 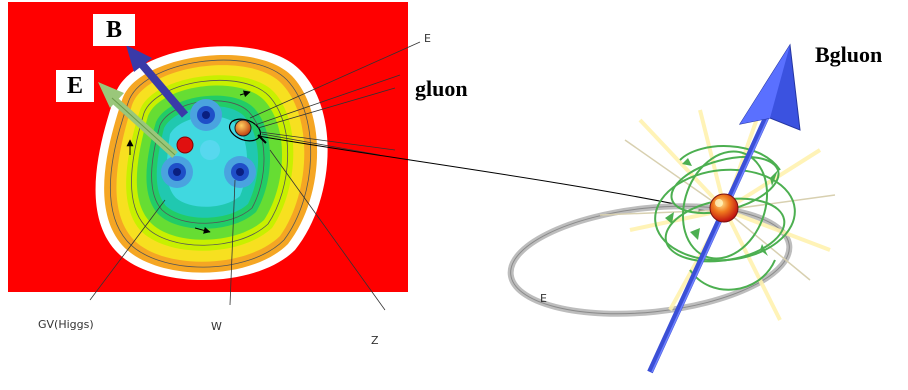 I want to click on z-label: Z, so click(x=375, y=340).